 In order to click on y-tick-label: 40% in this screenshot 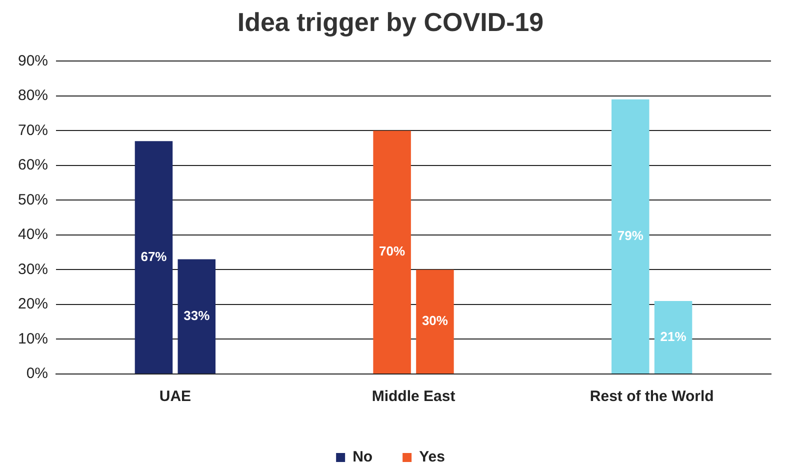, I will do `click(33, 235)`.